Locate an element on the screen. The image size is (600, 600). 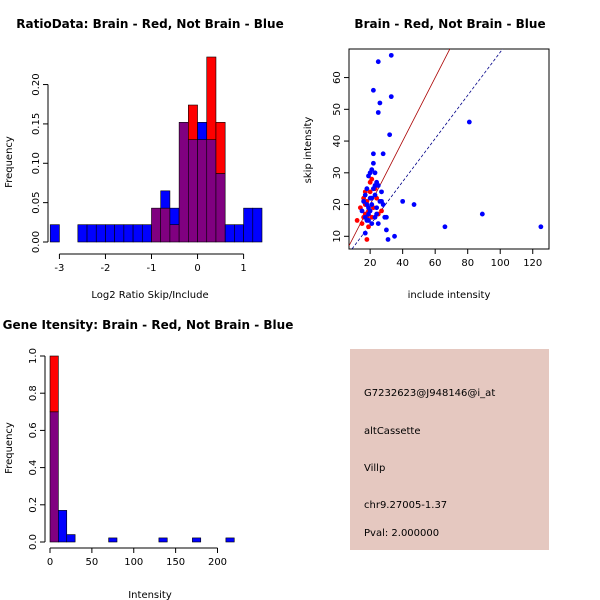
brain-fit-line is located at coordinates (400, 148).